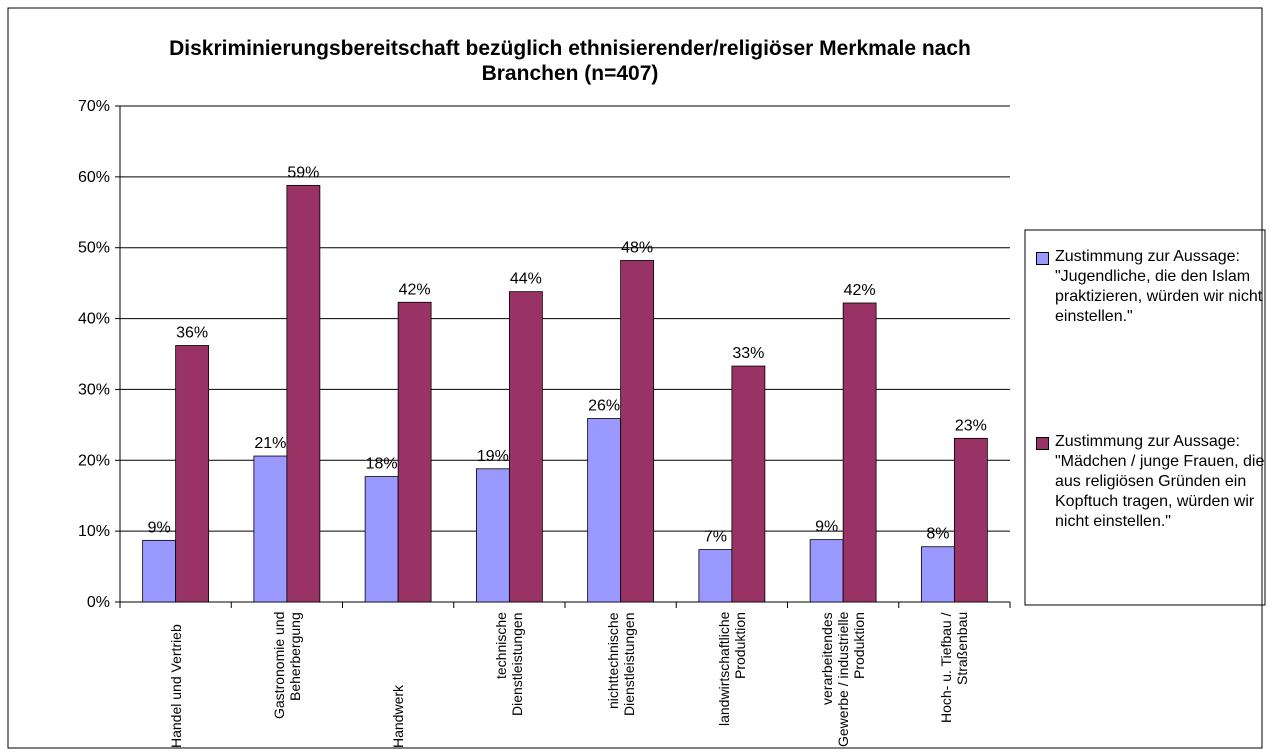 The width and height of the screenshot is (1270, 756). Describe the element at coordinates (98, 602) in the screenshot. I see `y-tick-label: 0%` at that location.